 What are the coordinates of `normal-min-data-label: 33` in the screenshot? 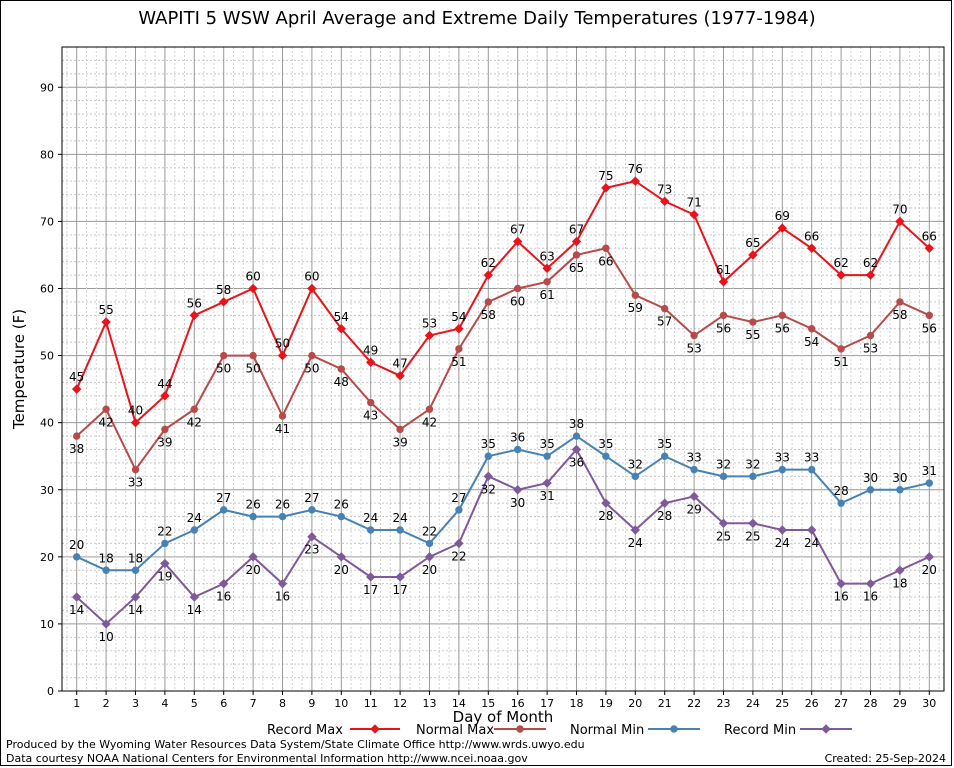 It's located at (693, 458).